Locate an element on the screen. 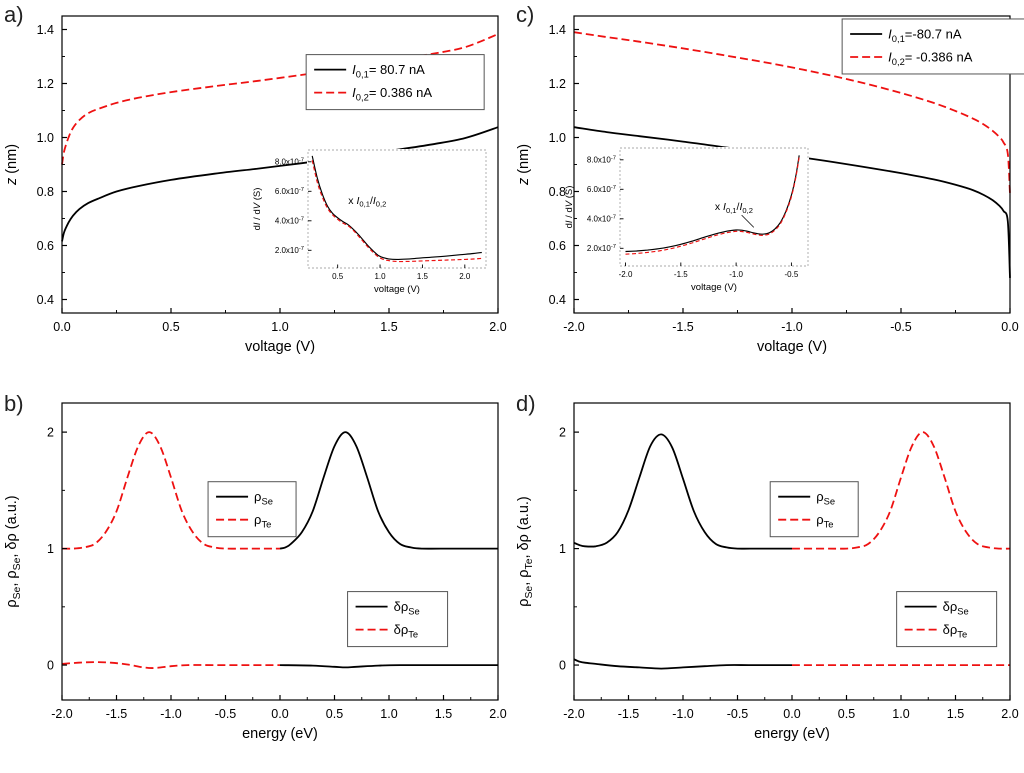  legend-label: I0,1= 80.7 nA is located at coordinates (388, 71).